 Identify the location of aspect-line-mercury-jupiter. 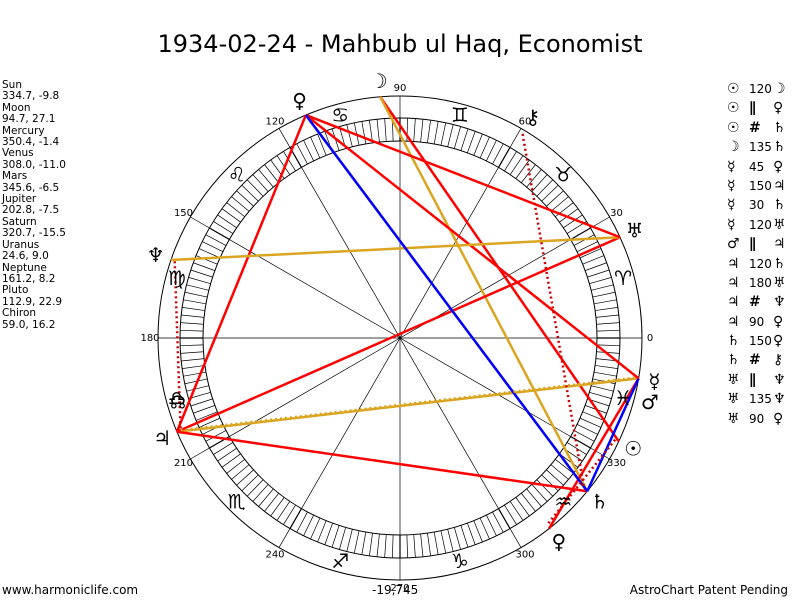
(407, 405).